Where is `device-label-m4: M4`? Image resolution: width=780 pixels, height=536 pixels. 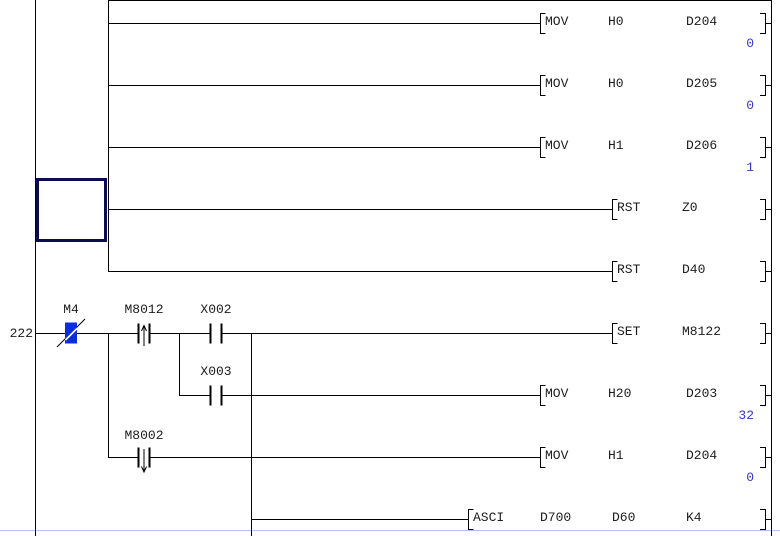
device-label-m4: M4 is located at coordinates (71, 309).